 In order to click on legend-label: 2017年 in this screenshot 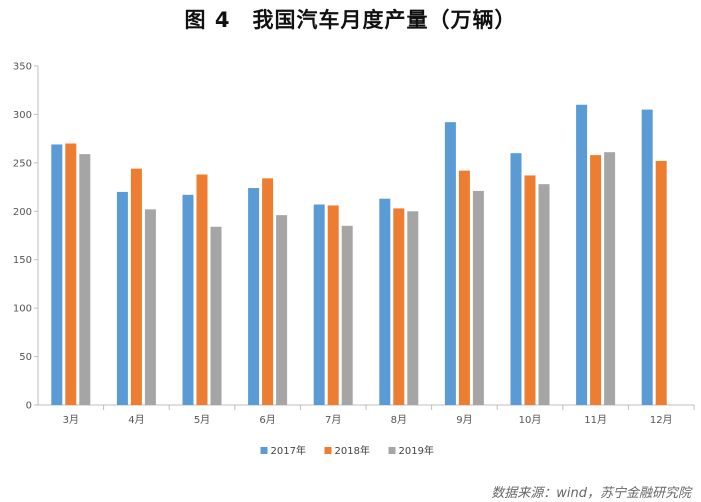, I will do `click(288, 450)`.